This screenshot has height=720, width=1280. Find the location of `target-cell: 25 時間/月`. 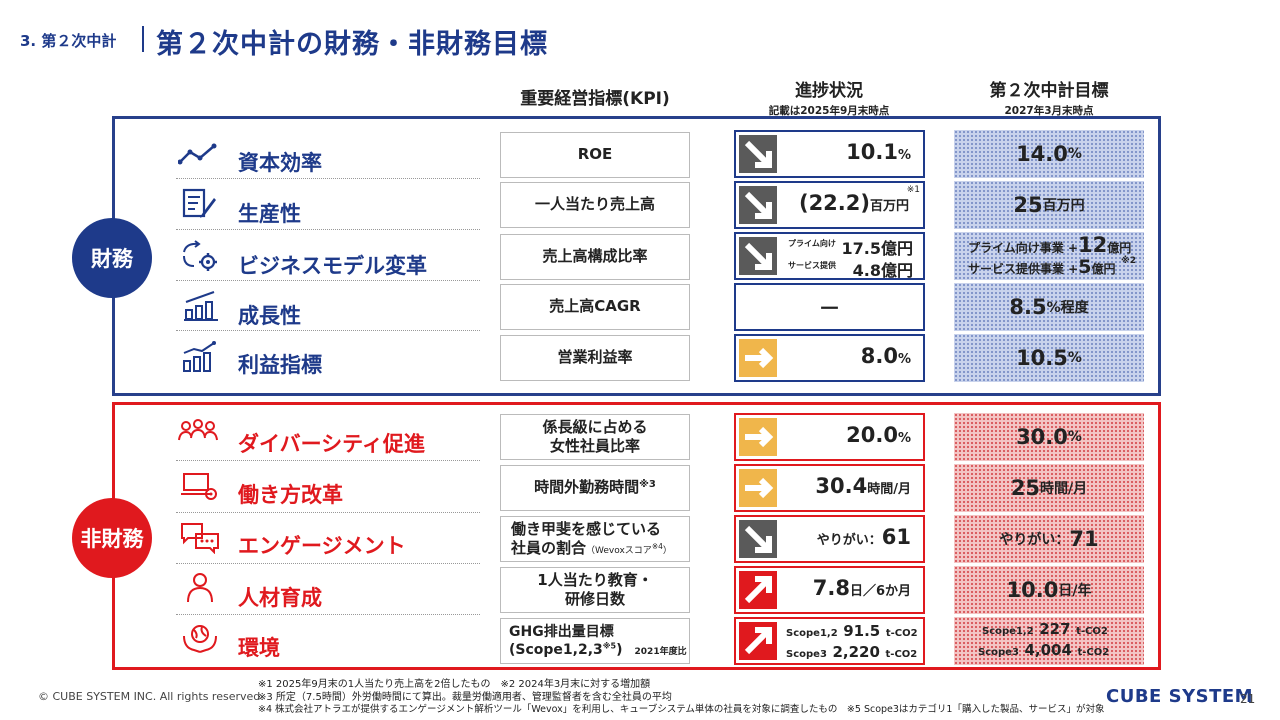

target-cell: 25 時間/月 is located at coordinates (1049, 488).